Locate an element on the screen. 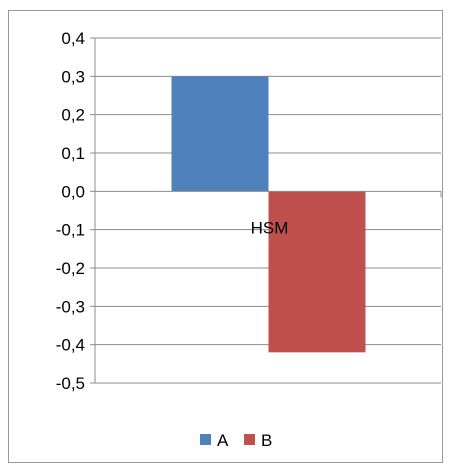 The width and height of the screenshot is (451, 474). category-label: HSM is located at coordinates (270, 227).